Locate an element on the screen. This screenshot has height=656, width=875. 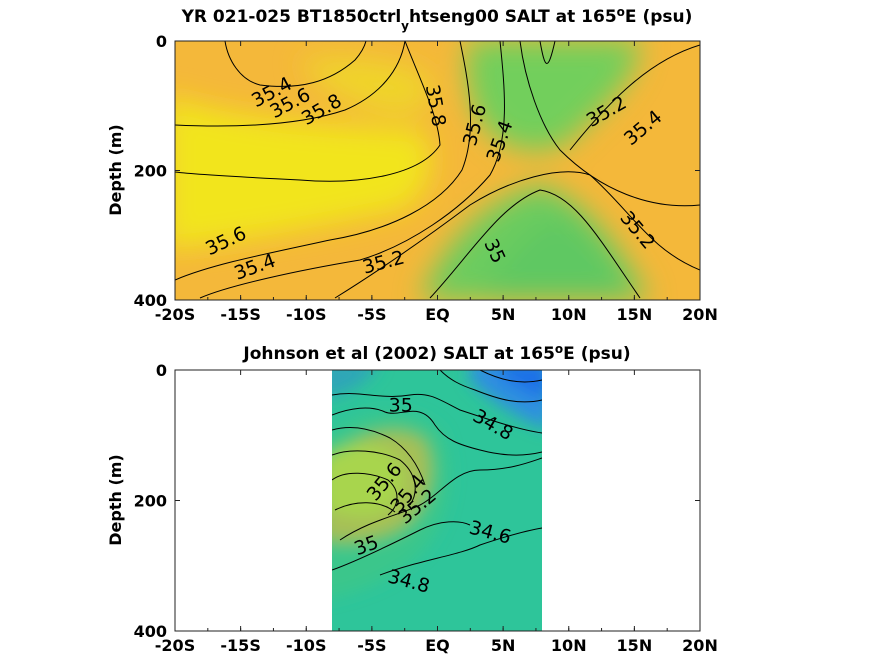
bottom-ytick-label: 200 is located at coordinates (150, 501).